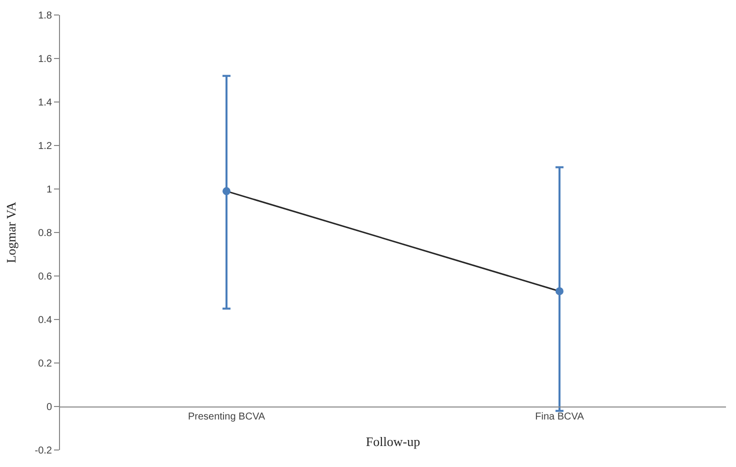 Image resolution: width=736 pixels, height=467 pixels. I want to click on y-tick-label: 1.2, so click(45, 146).